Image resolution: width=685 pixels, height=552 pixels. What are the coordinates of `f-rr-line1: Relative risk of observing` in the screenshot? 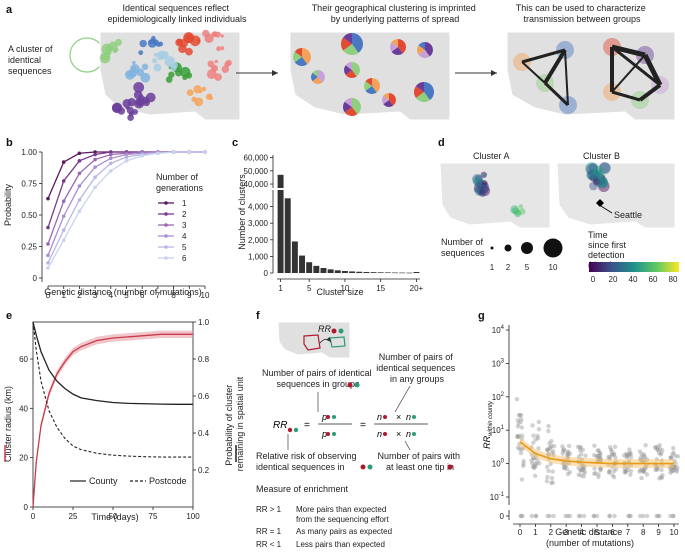 It's located at (306, 456).